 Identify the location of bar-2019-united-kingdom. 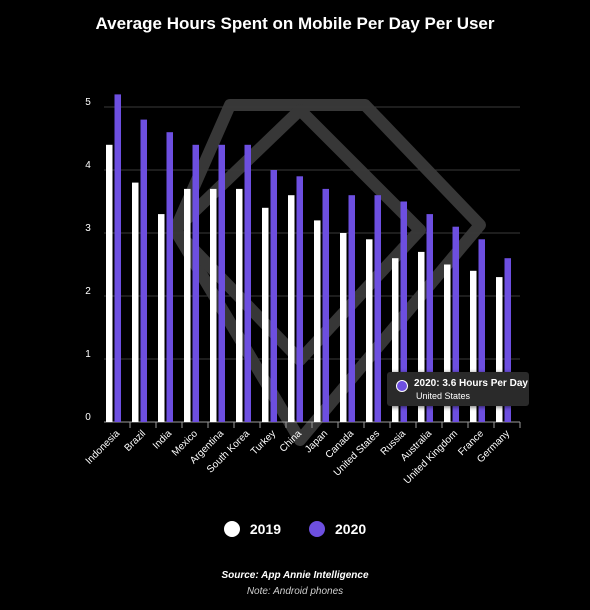
(447, 343).